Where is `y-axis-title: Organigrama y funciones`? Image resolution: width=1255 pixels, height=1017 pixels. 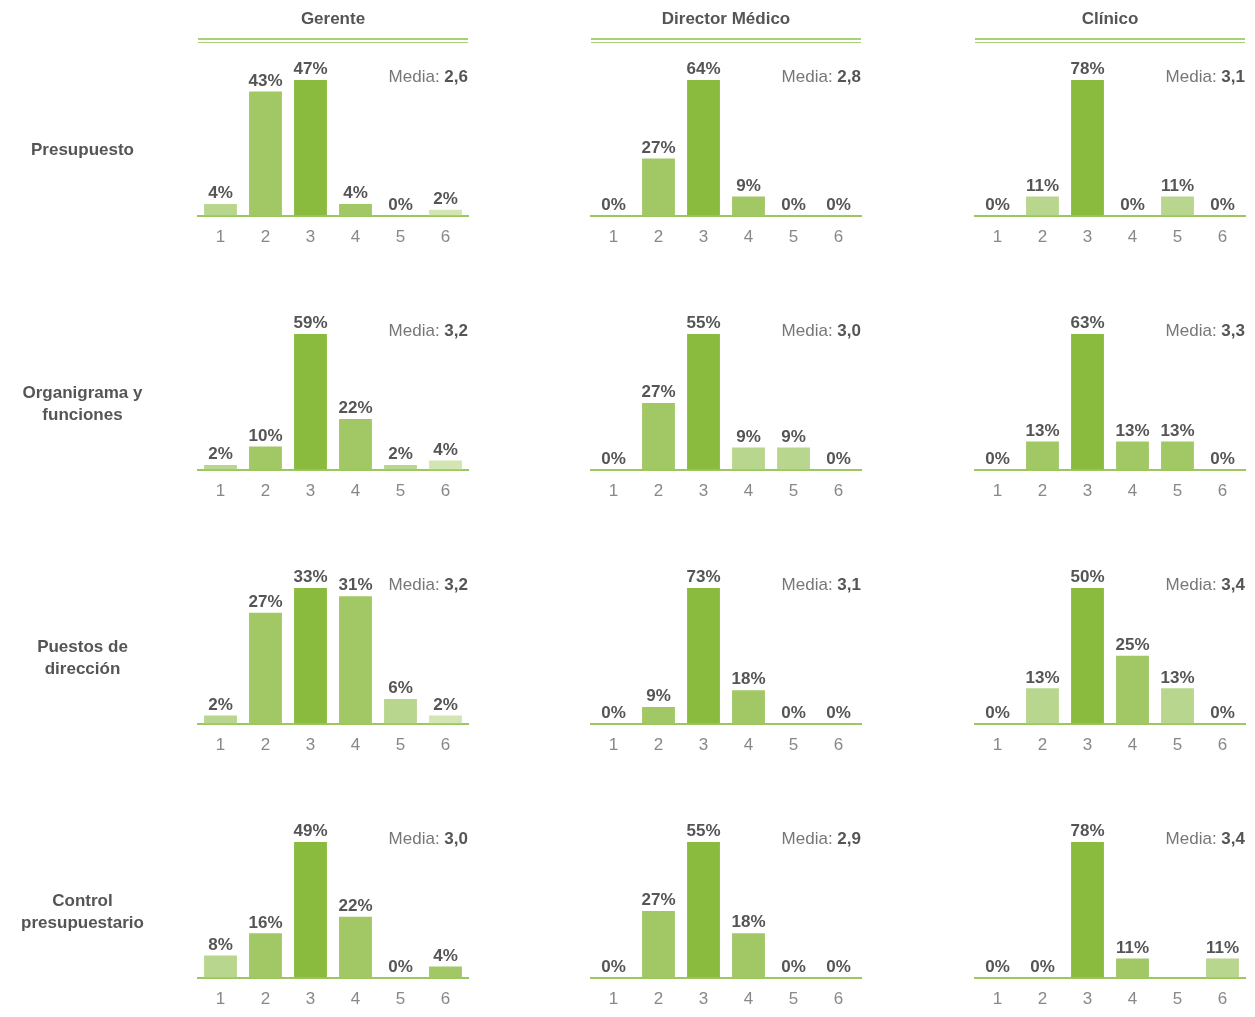
y-axis-title: Organigrama y funciones is located at coordinates (82, 404).